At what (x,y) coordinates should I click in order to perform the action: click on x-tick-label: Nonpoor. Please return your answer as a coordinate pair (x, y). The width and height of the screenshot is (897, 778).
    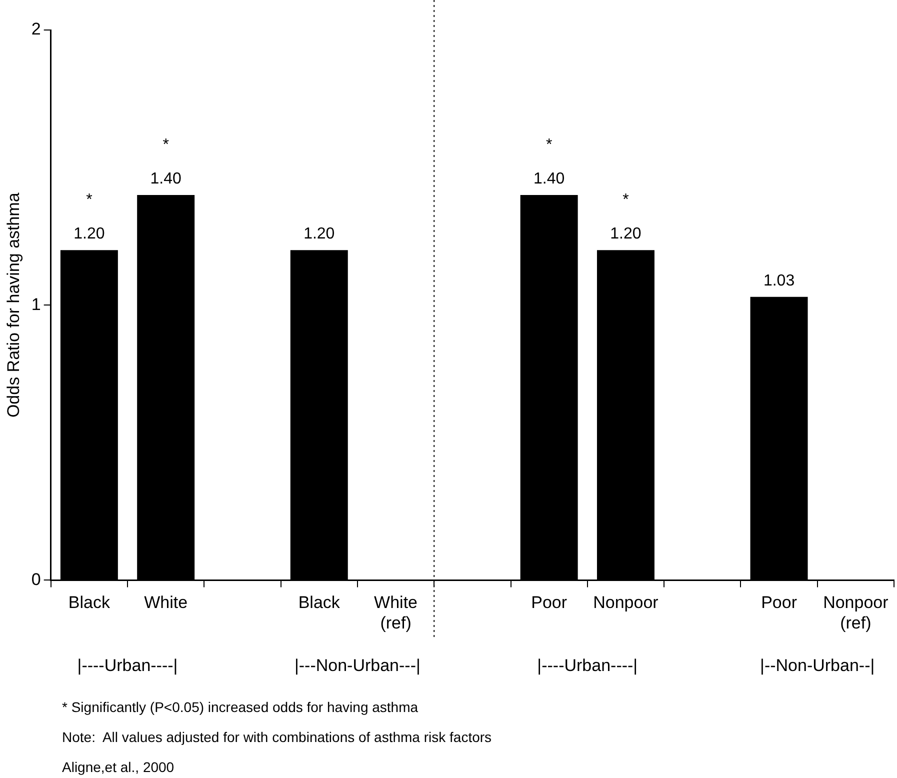
    Looking at the image, I should click on (626, 602).